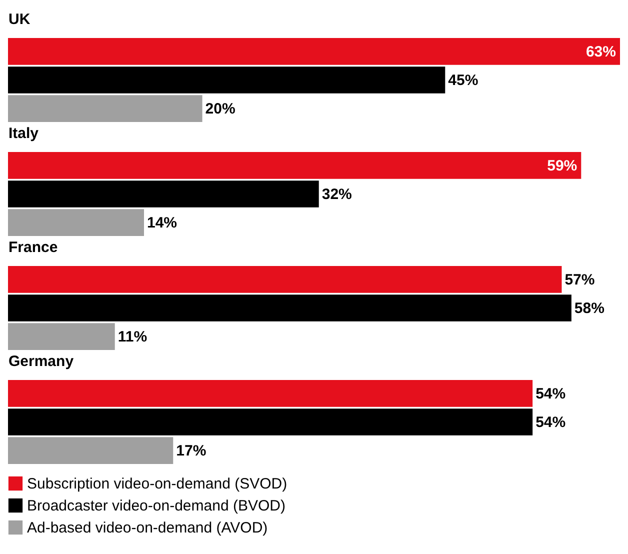  What do you see at coordinates (162, 223) in the screenshot?
I see `data-label: 14%` at bounding box center [162, 223].